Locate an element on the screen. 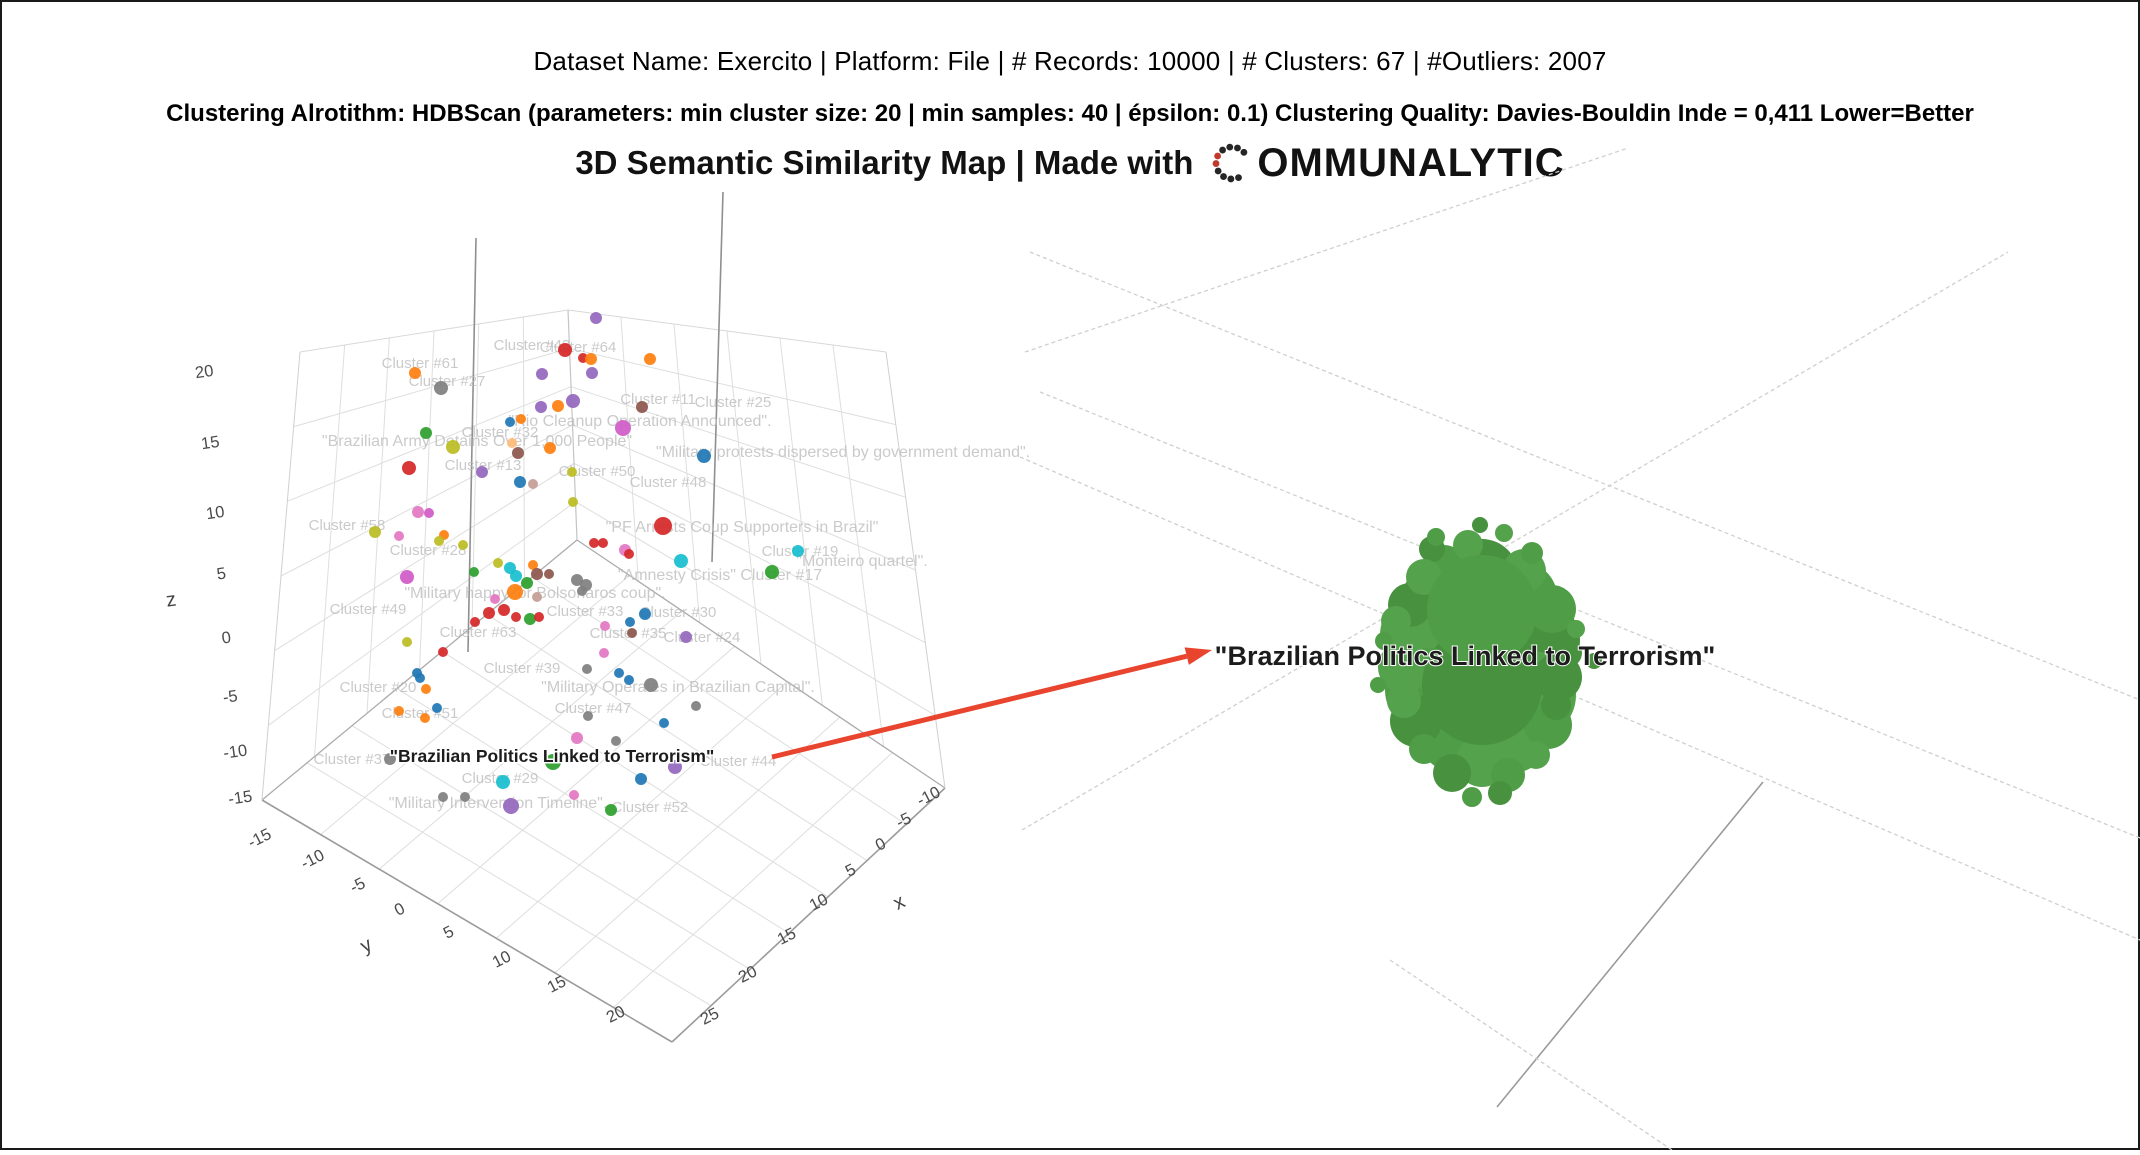 Image resolution: width=2140 pixels, height=1155 pixels. selected-cluster-label: "Brazilian Politics Linked to Terrorism" is located at coordinates (552, 756).